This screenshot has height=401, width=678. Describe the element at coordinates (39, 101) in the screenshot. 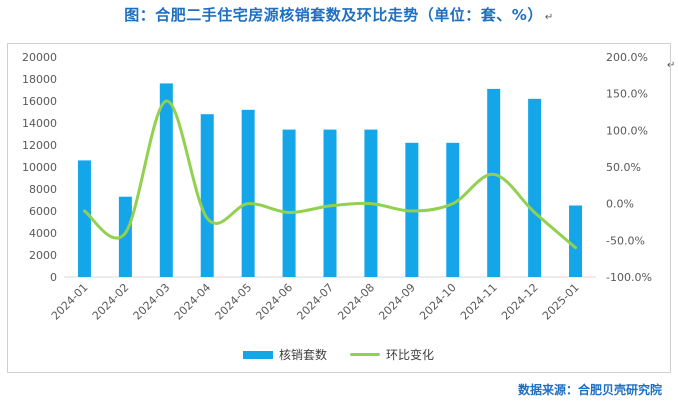

I see `left-tick-label: 16000` at that location.